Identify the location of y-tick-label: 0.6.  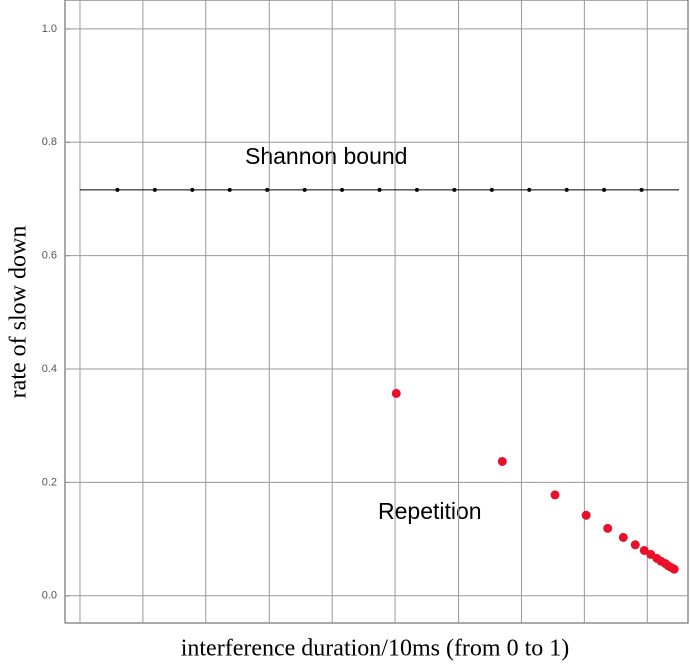
(49, 256).